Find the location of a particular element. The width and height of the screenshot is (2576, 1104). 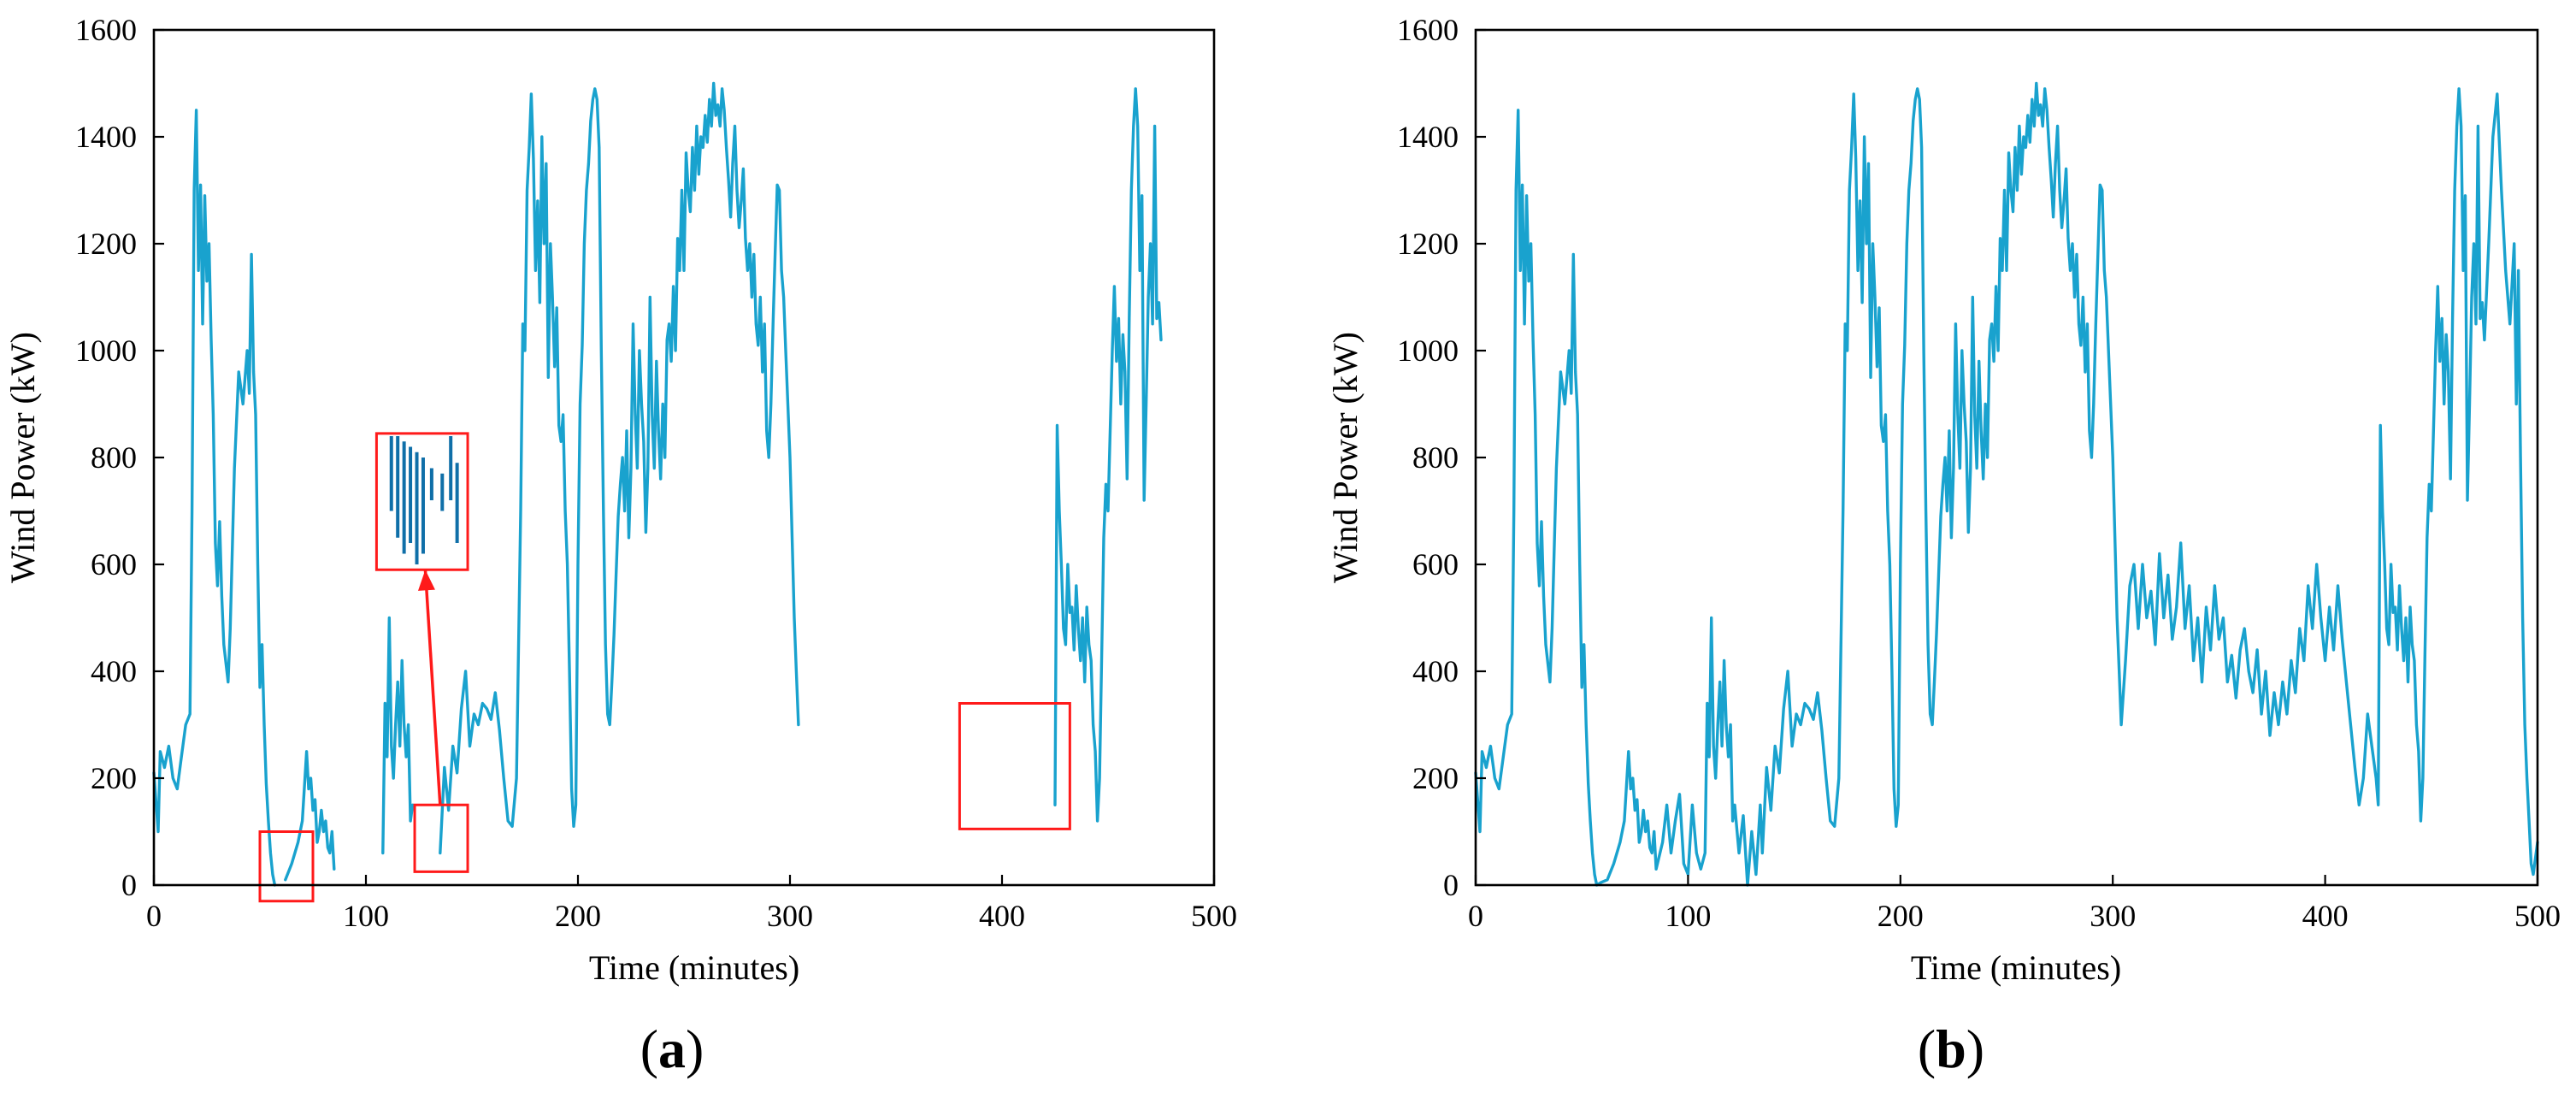

panel-b-ytick-label-1400: 1400 is located at coordinates (1428, 137).